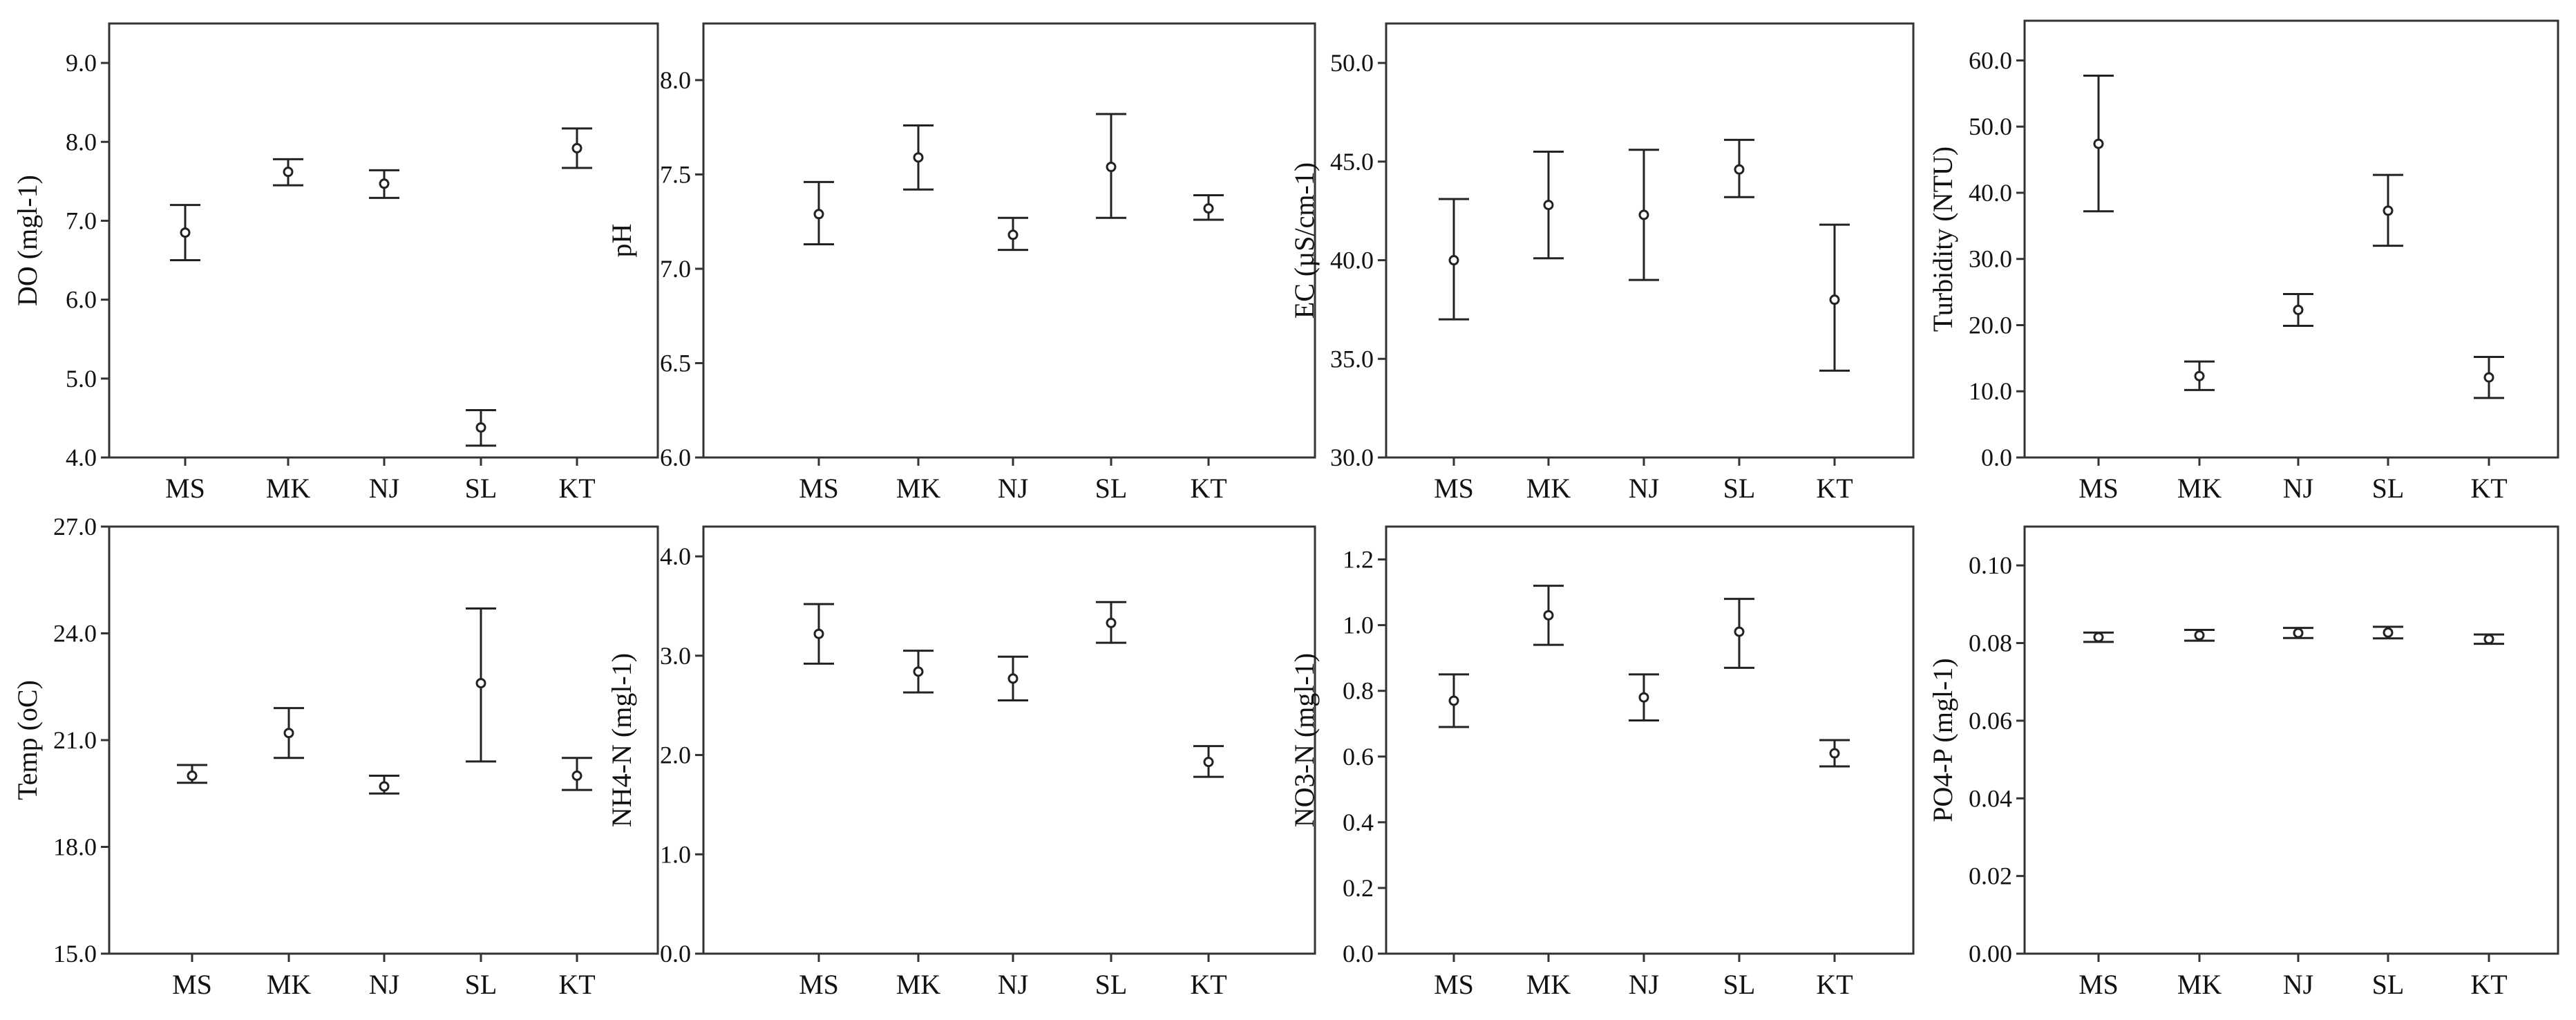  What do you see at coordinates (27, 740) in the screenshot?
I see `y-axis-label: Temp (oC)` at bounding box center [27, 740].